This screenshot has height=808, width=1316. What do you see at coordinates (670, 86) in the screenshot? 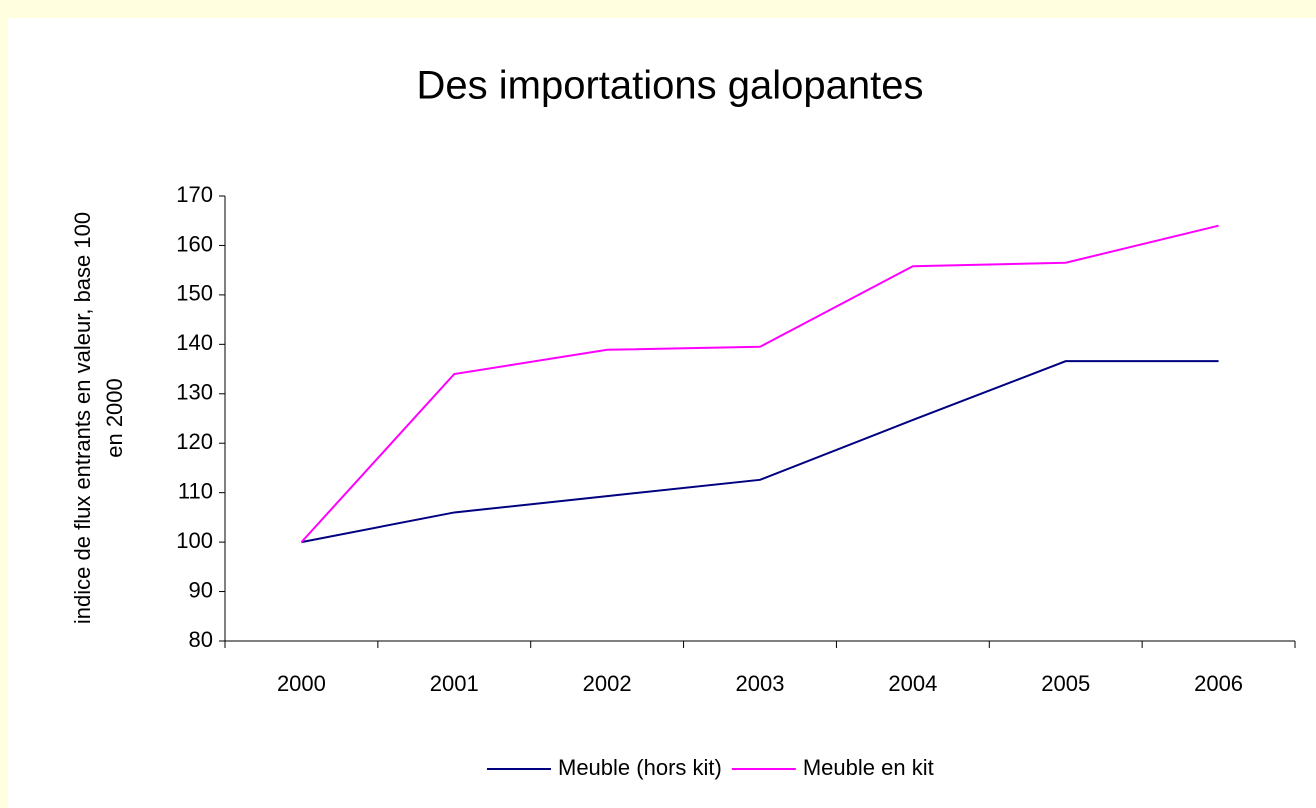
I see `chart-title: Des importations galopantes` at bounding box center [670, 86].